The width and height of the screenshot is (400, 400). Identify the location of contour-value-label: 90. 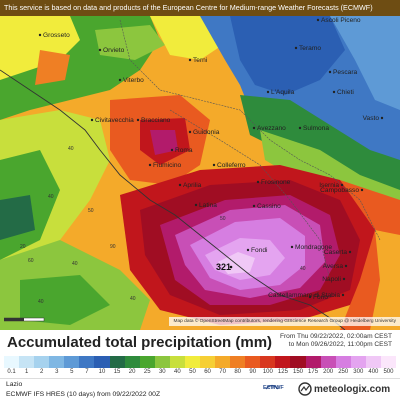
(113, 247).